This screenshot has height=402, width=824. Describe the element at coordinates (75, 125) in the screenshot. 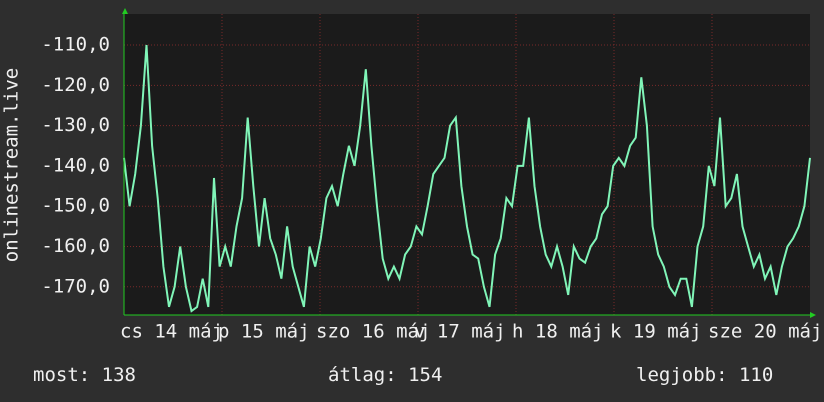

I see `y-tick-label: -130,0` at that location.